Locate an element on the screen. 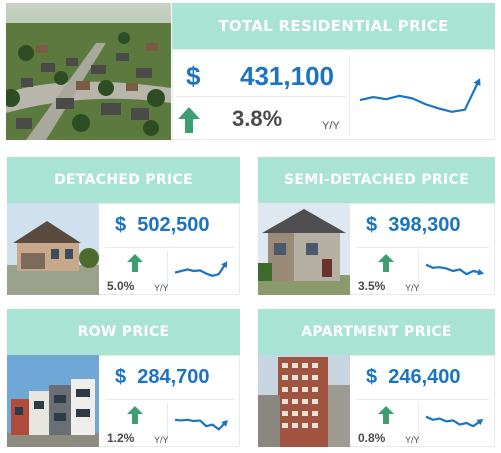 The width and height of the screenshot is (501, 453). change-percent: 1.2% is located at coordinates (121, 438).